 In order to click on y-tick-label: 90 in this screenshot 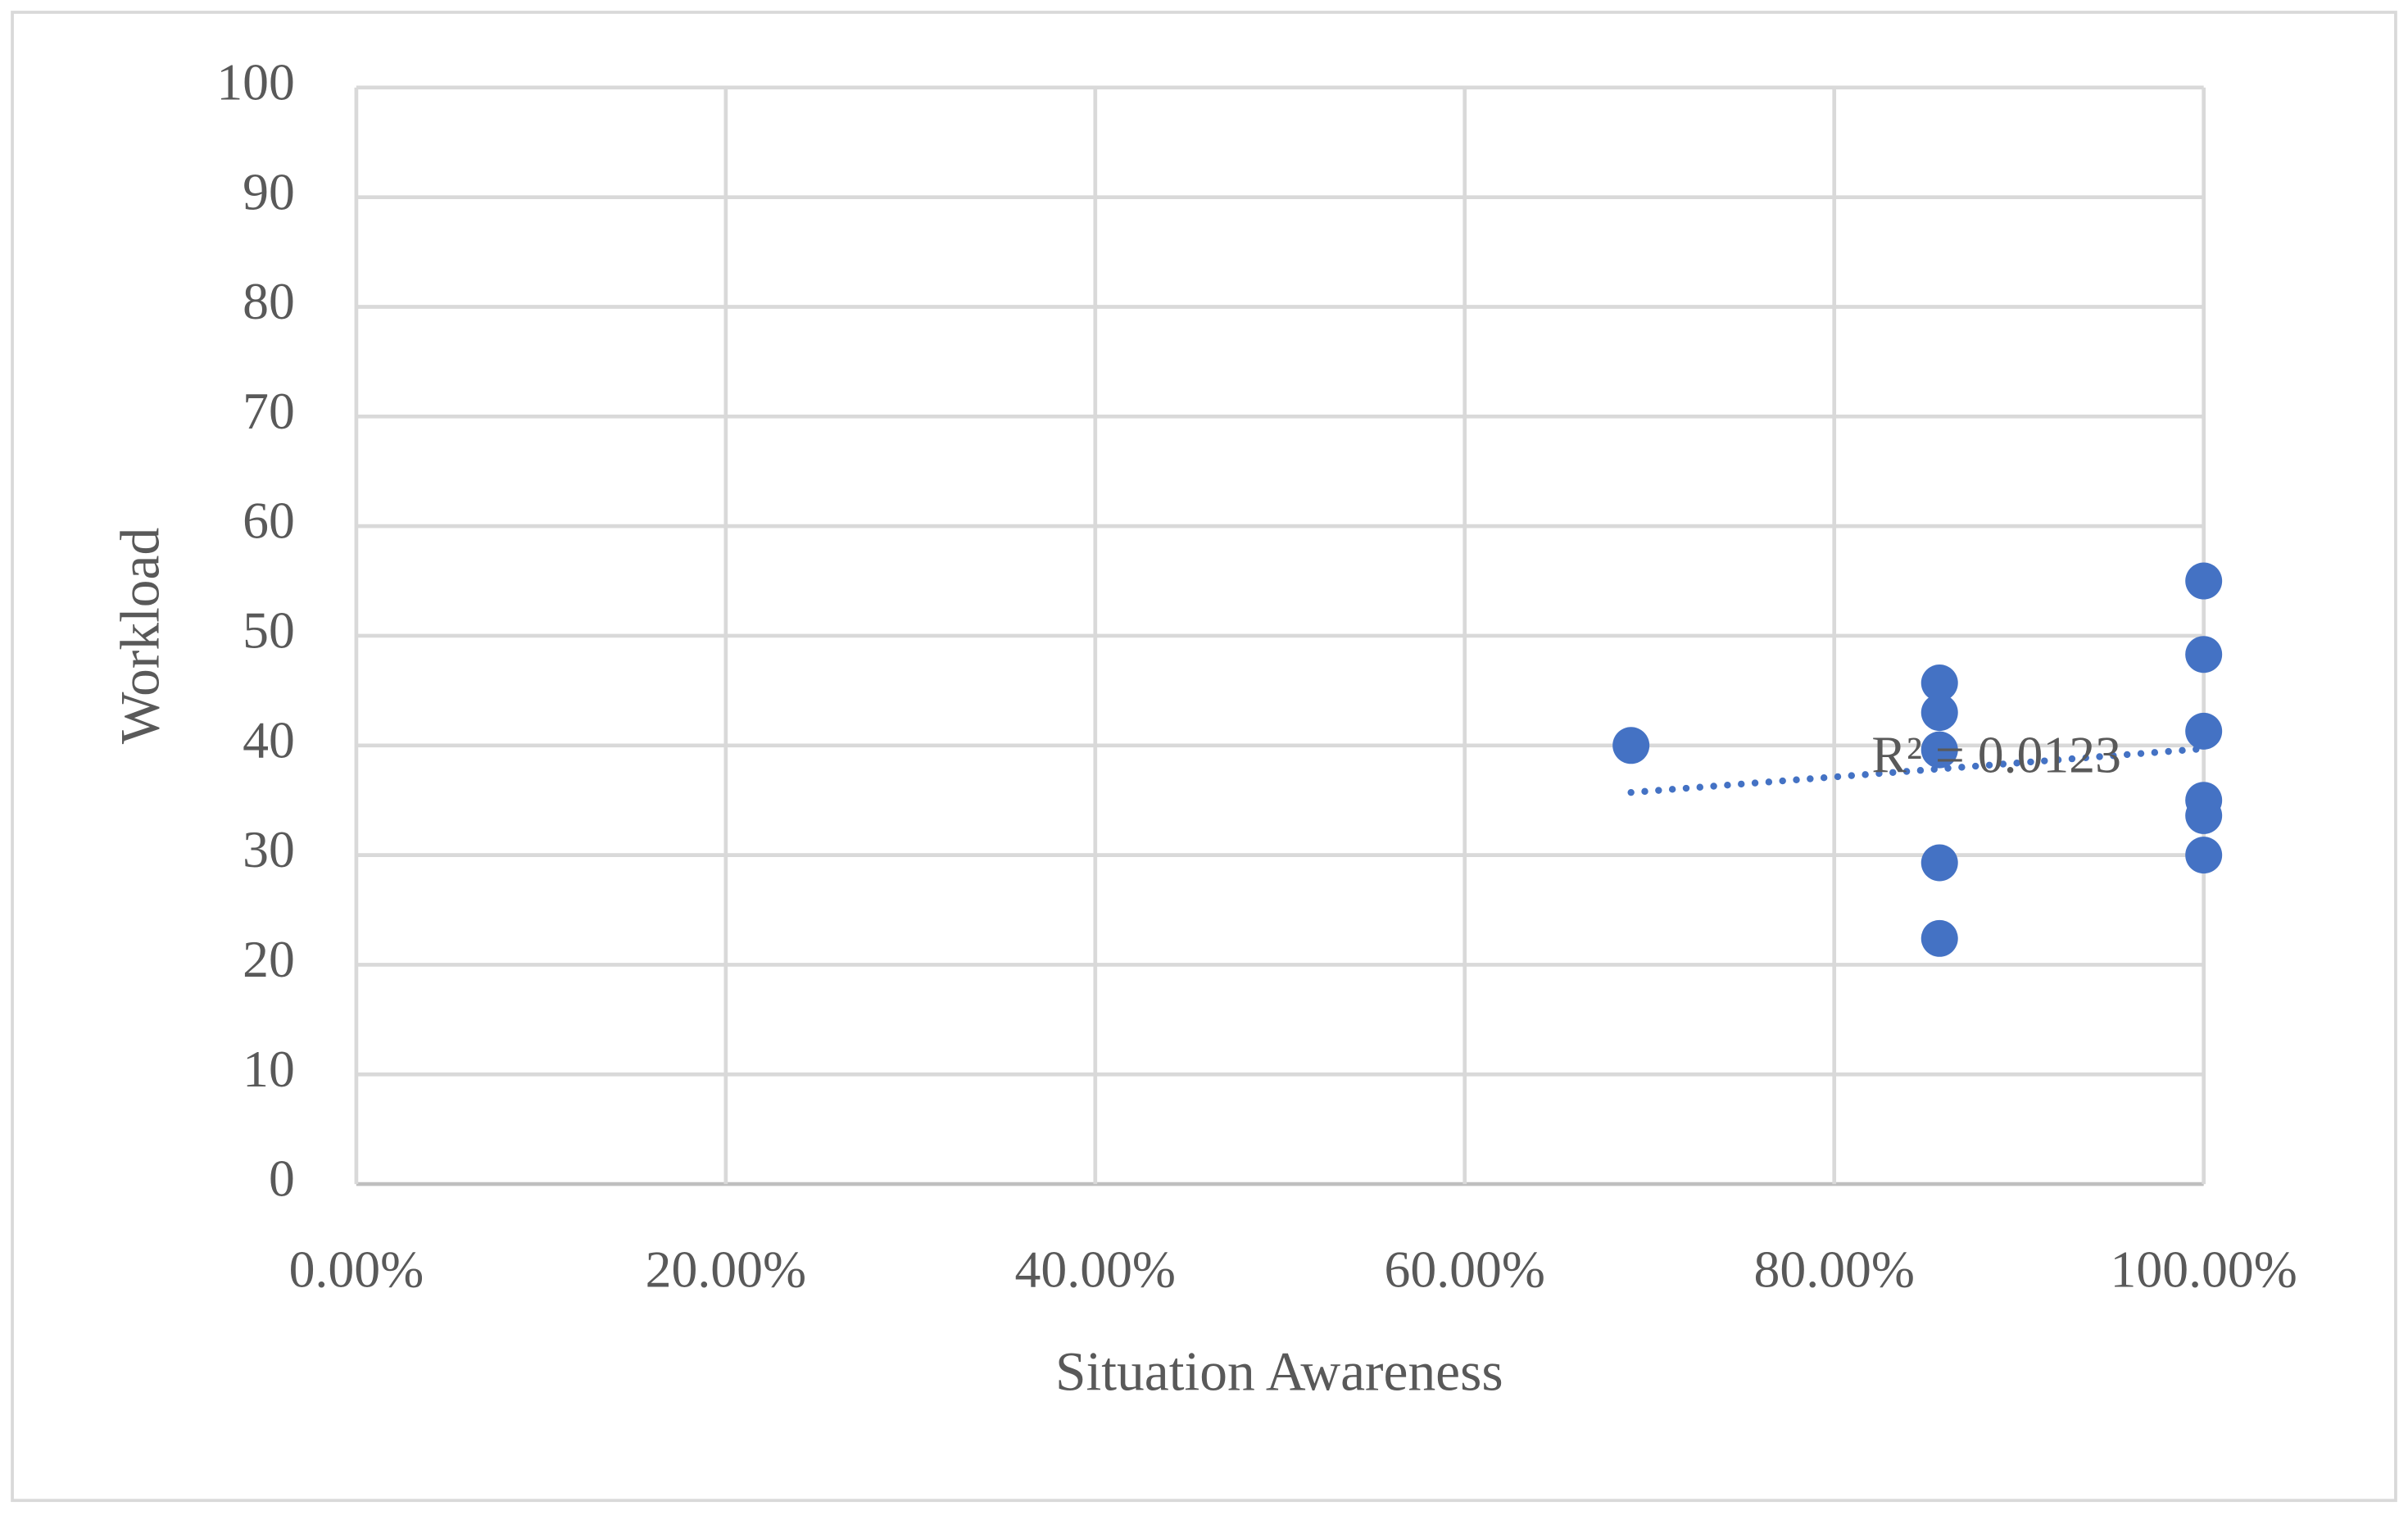, I will do `click(269, 191)`.